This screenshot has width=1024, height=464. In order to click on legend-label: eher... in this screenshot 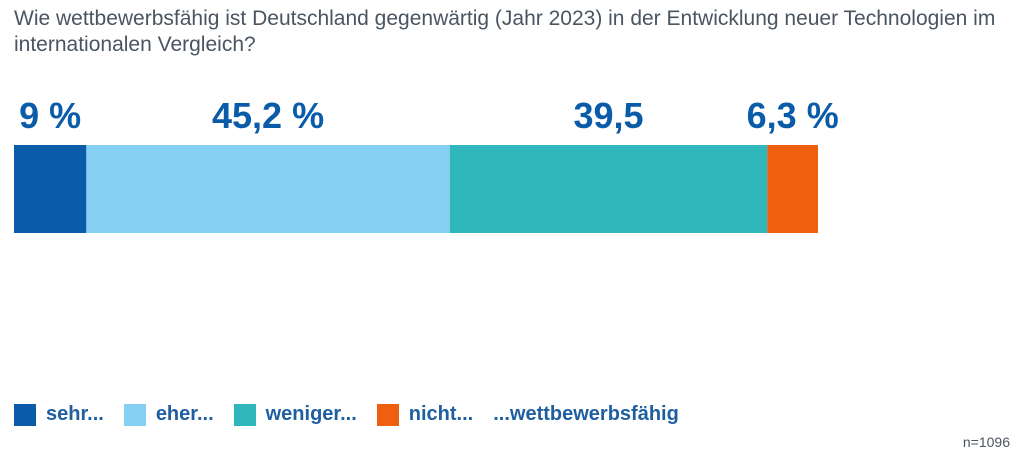, I will do `click(184, 414)`.